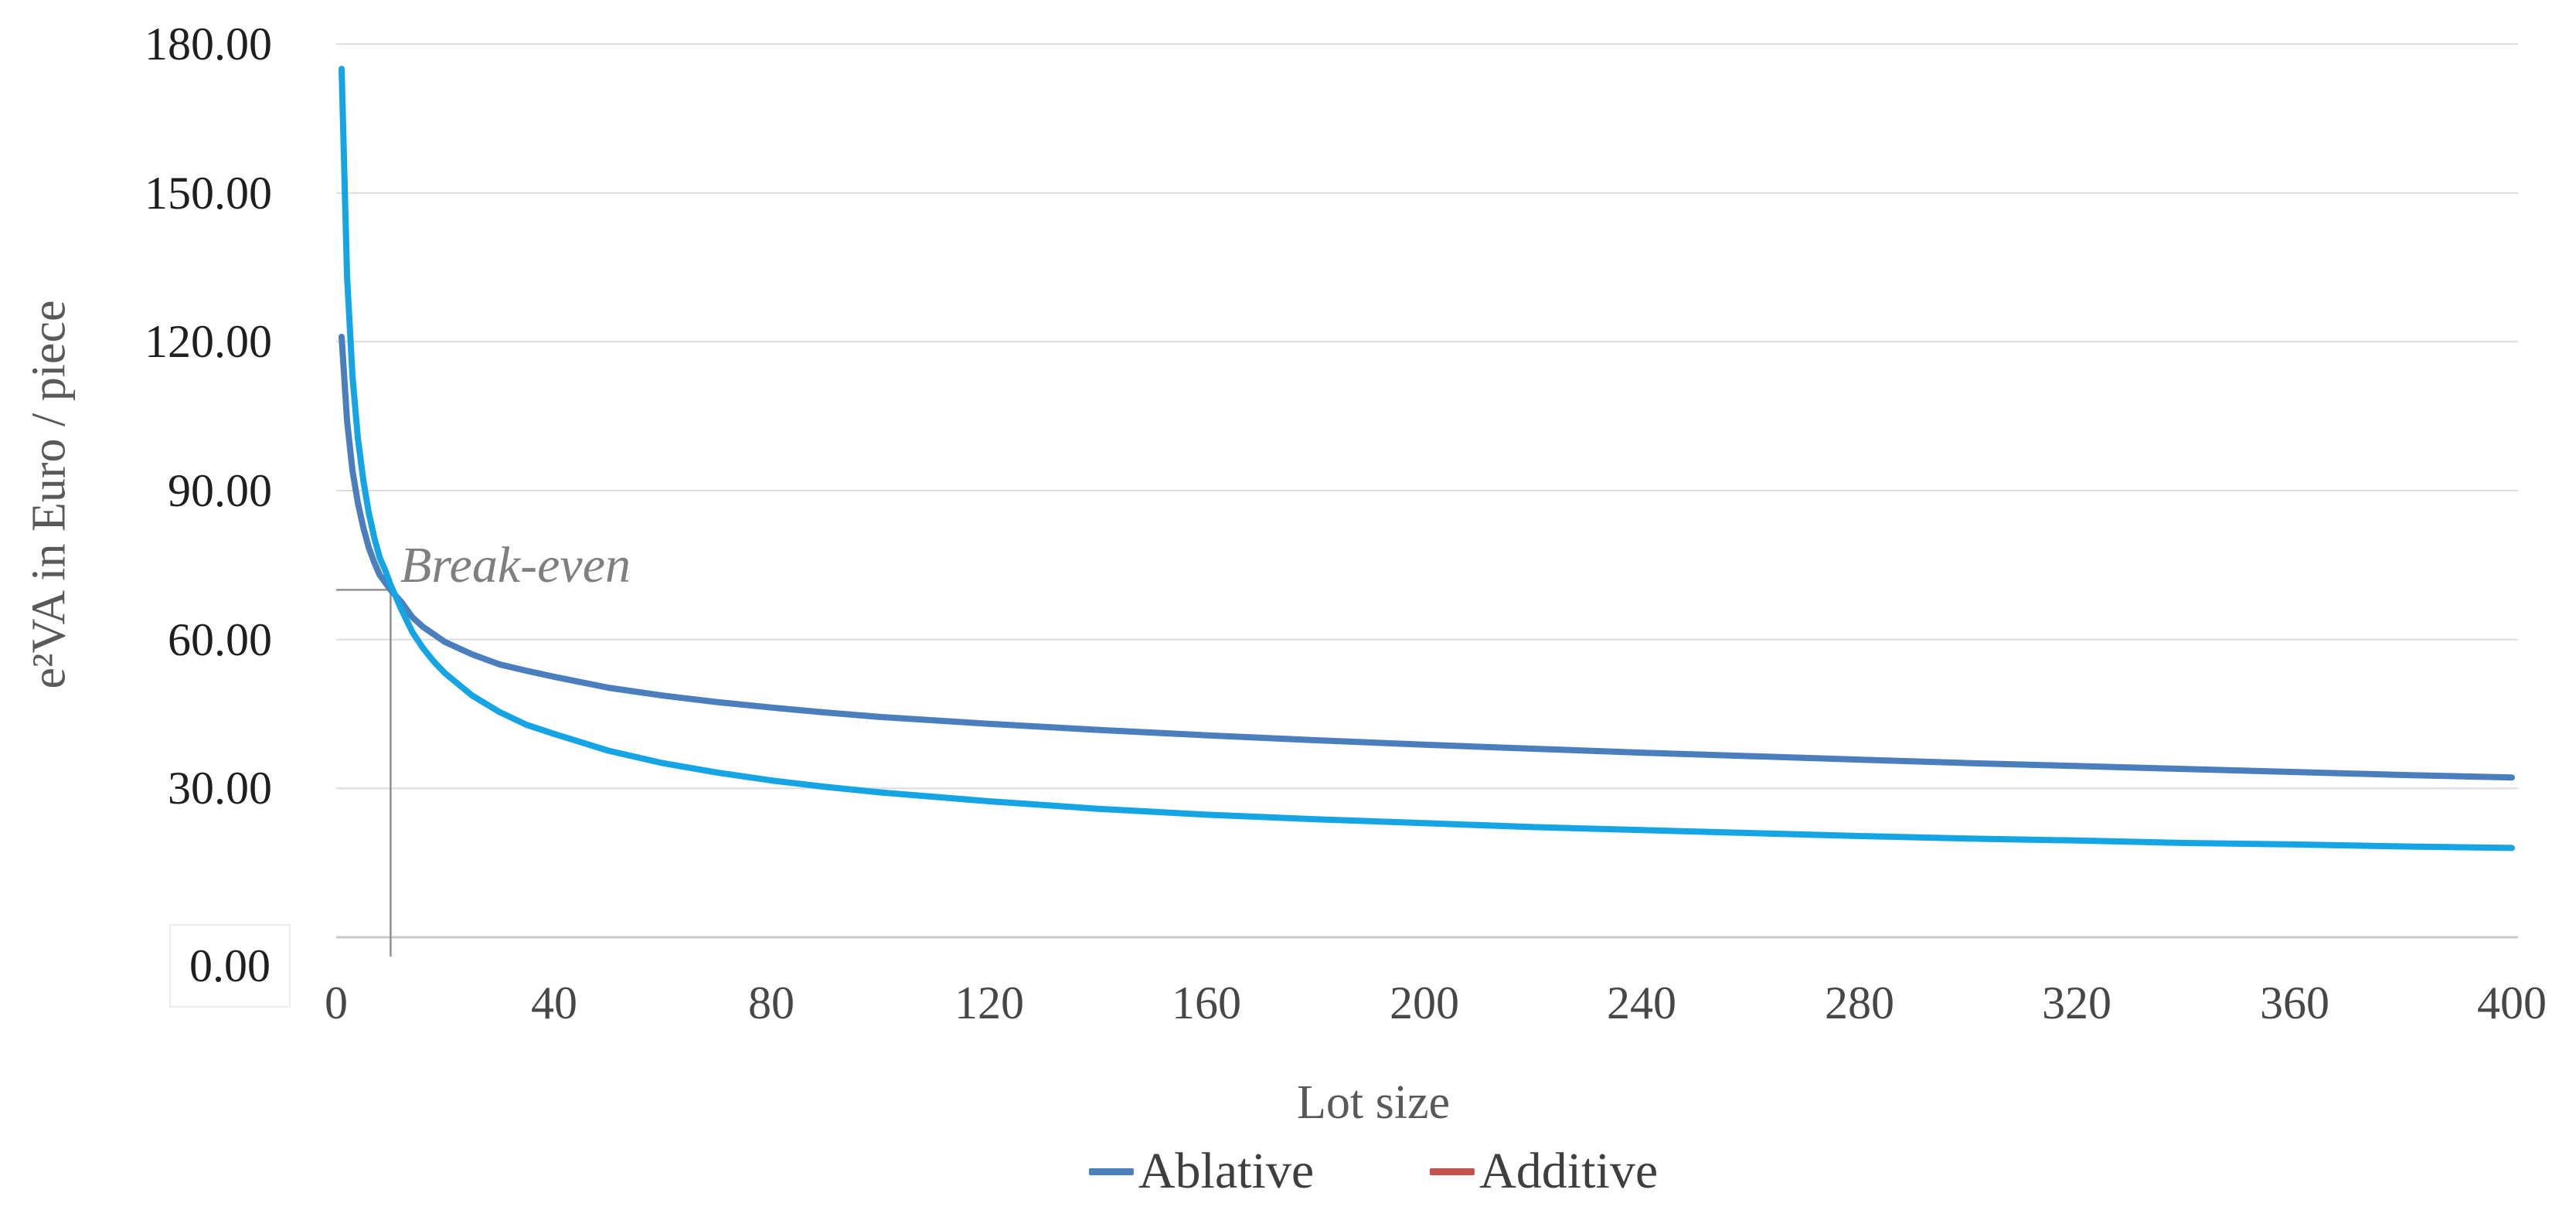 The image size is (2576, 1227). I want to click on y-tick-label: 30.00, so click(220, 788).